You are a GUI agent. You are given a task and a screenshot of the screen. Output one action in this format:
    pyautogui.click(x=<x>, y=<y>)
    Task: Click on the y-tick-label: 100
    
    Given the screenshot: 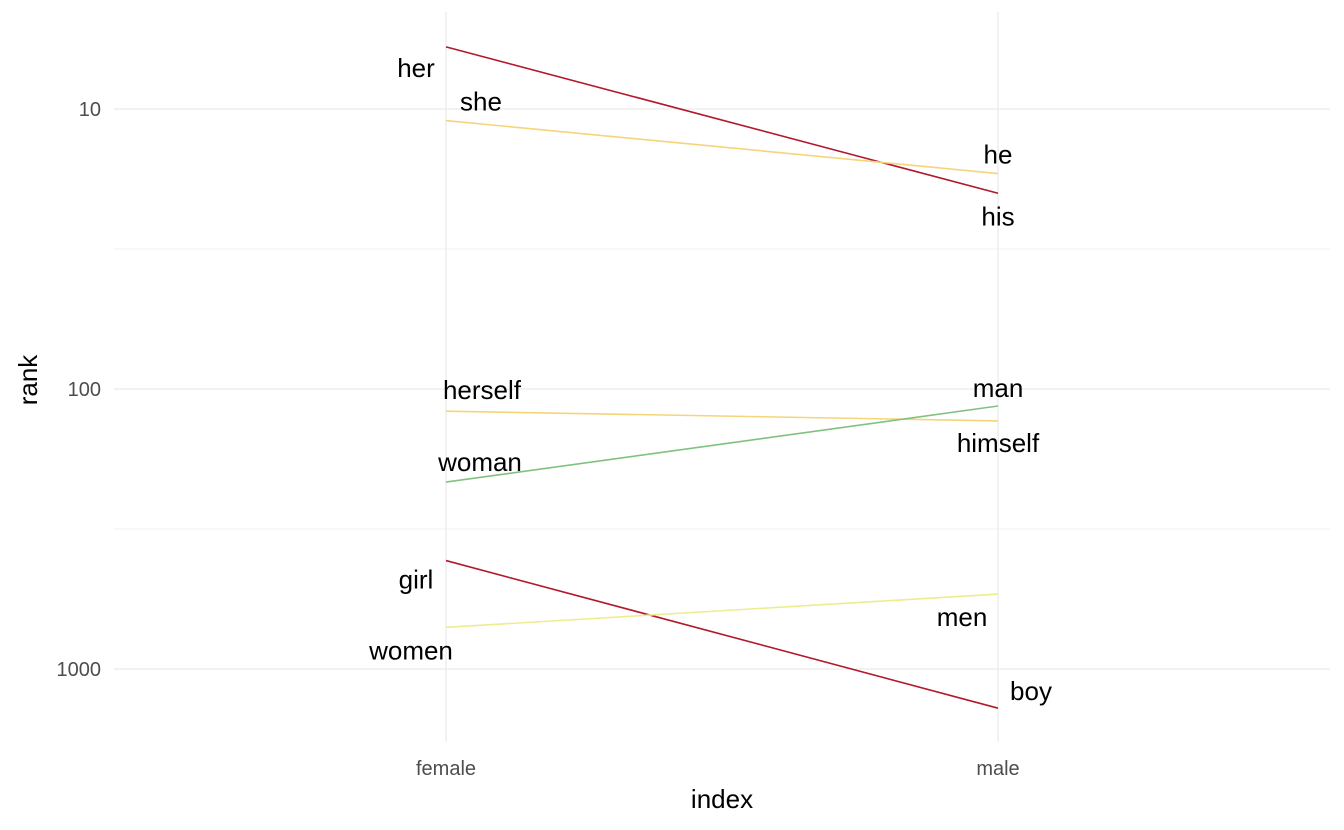 What is the action you would take?
    pyautogui.click(x=84, y=390)
    